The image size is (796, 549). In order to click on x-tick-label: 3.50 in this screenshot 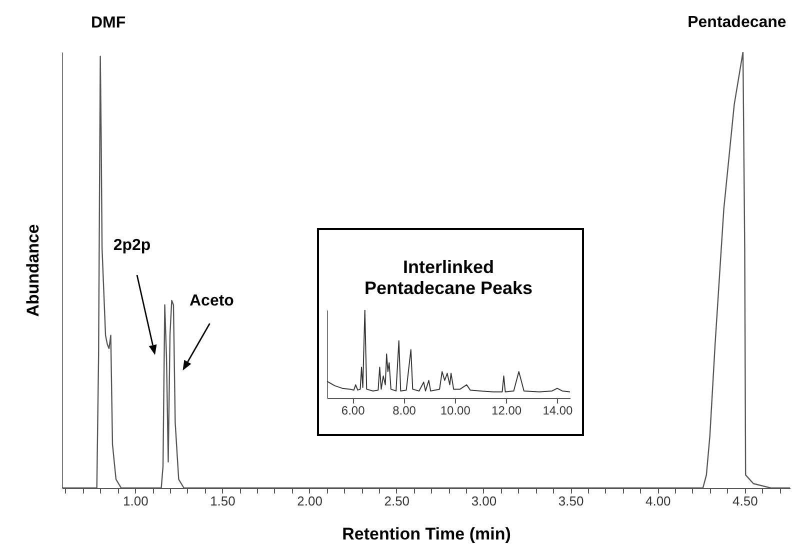, I will do `click(571, 501)`.